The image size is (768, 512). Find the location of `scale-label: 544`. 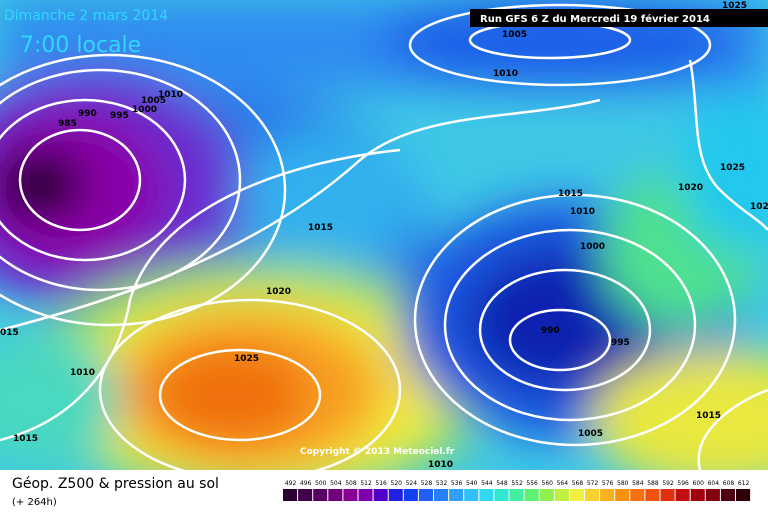

scale-label: 544 is located at coordinates (487, 483).